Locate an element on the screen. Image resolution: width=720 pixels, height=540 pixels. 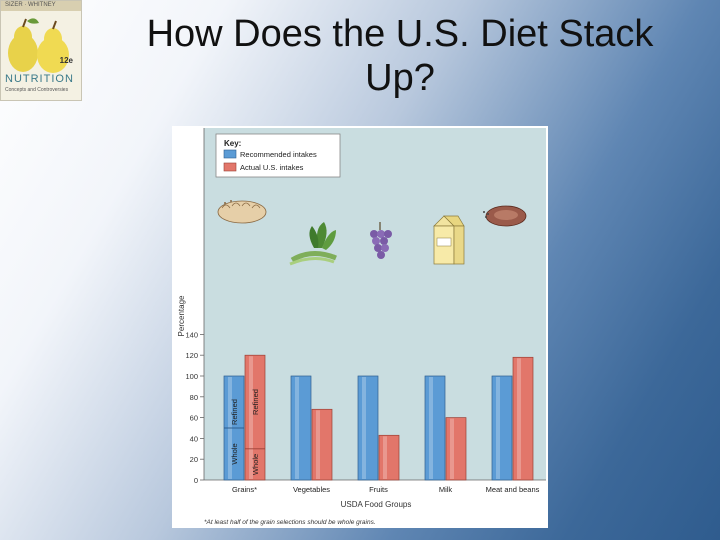
cover-authors: SIZER · WHITNEY is located at coordinates (30, 5).